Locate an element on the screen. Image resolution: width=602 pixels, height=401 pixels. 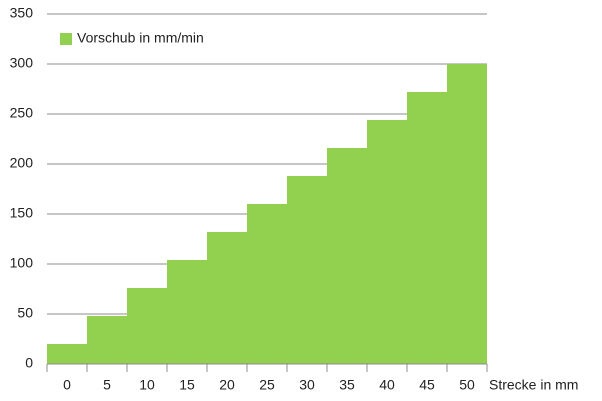
x-tick-label: 25 is located at coordinates (267, 385).